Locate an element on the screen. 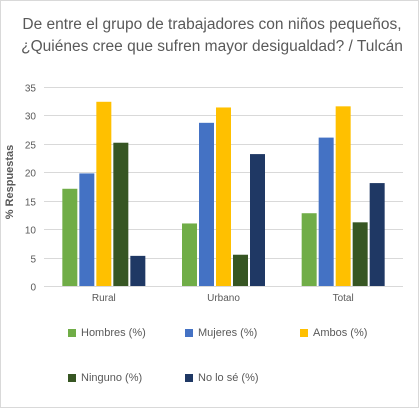  legend-label: Ninguno (%) is located at coordinates (112, 378).